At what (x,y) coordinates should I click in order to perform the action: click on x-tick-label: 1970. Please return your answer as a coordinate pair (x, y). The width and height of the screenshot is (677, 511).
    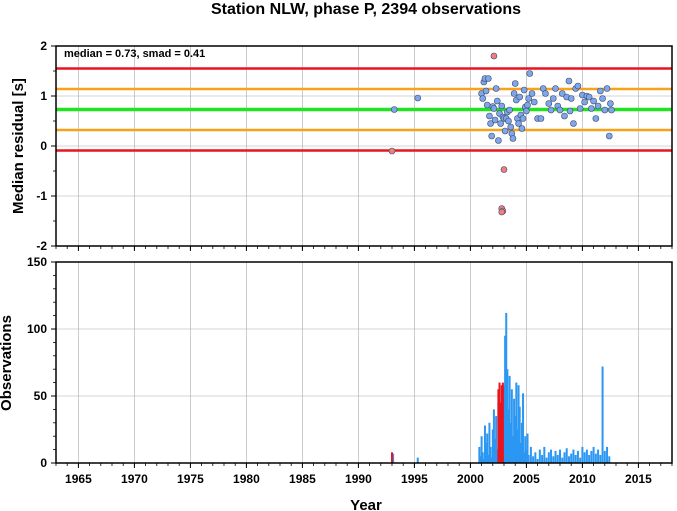
    Looking at the image, I should click on (134, 479).